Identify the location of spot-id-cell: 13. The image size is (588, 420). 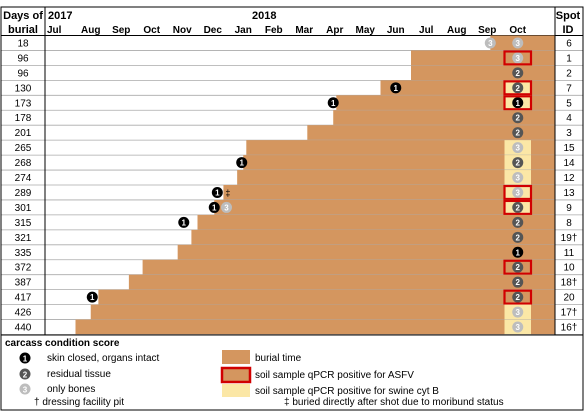
(569, 193).